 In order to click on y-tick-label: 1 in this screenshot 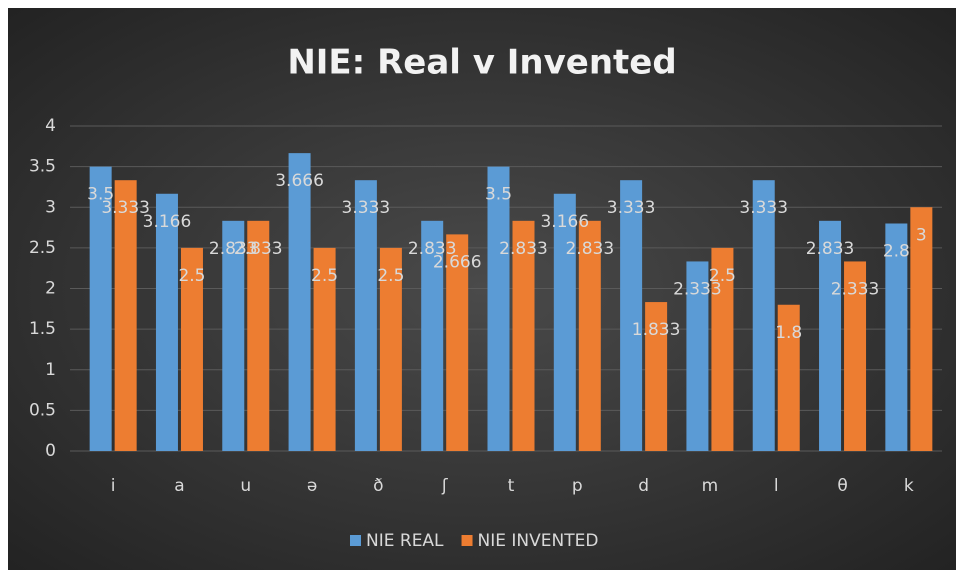, I will do `click(50, 370)`.